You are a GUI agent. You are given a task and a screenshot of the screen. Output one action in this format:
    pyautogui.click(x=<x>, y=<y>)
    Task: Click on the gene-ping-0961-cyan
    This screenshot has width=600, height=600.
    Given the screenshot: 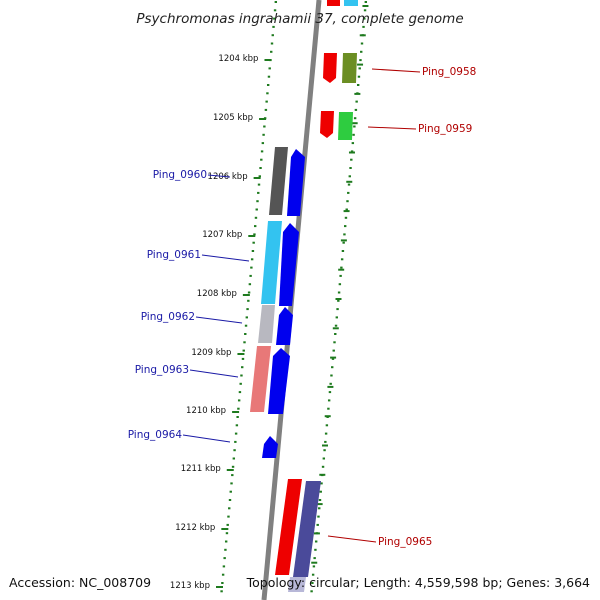 What is the action you would take?
    pyautogui.click(x=271, y=262)
    